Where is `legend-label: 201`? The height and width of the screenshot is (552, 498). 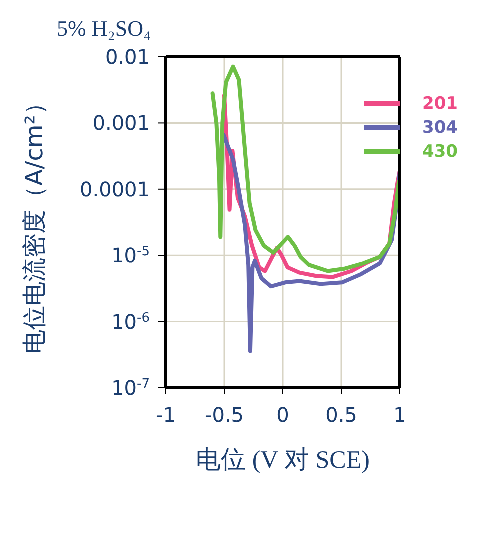 legend-label: 201 is located at coordinates (440, 104).